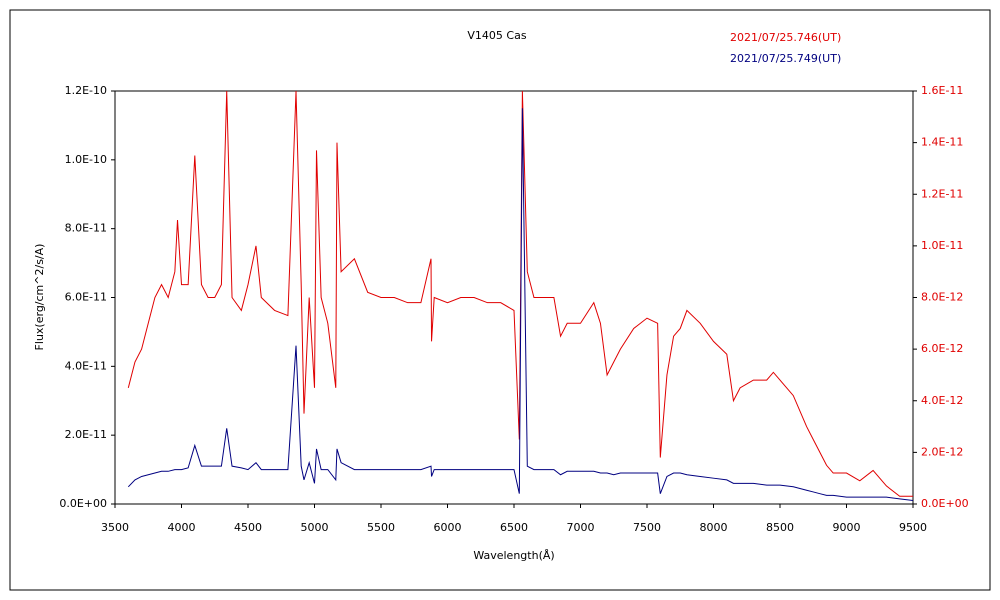  Describe the element at coordinates (86, 365) in the screenshot. I see `y-tick-label: 4.0E-11` at that location.